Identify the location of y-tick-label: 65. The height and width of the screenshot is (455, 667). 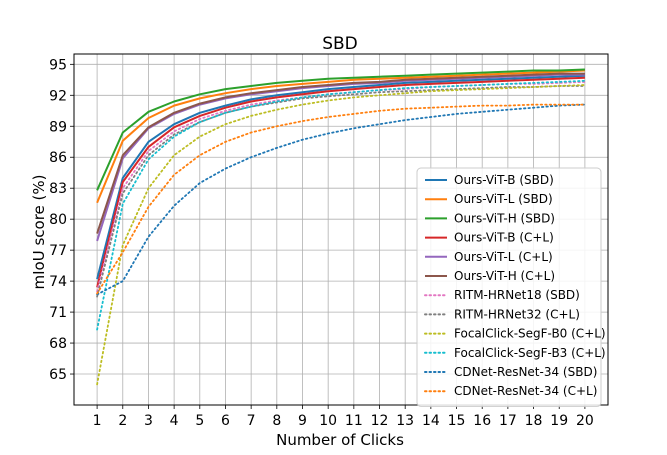
(58, 375).